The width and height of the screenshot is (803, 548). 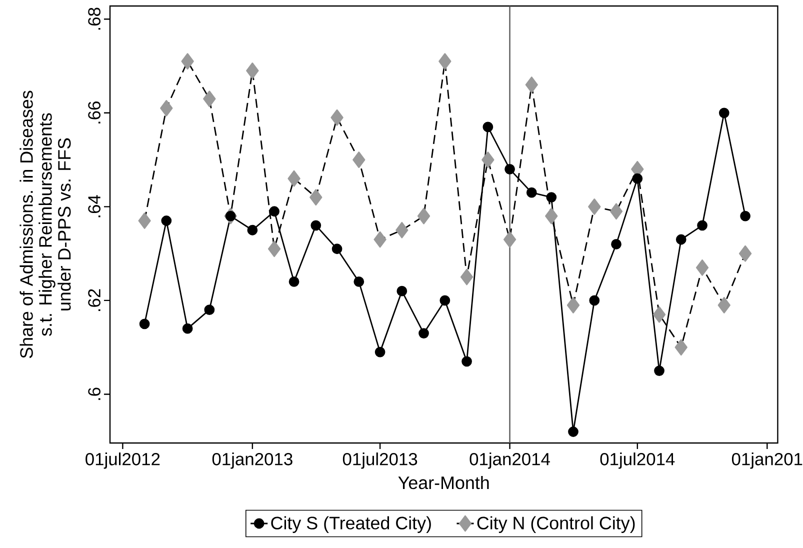 I want to click on x-tick-label: 01jan201, so click(x=767, y=460).